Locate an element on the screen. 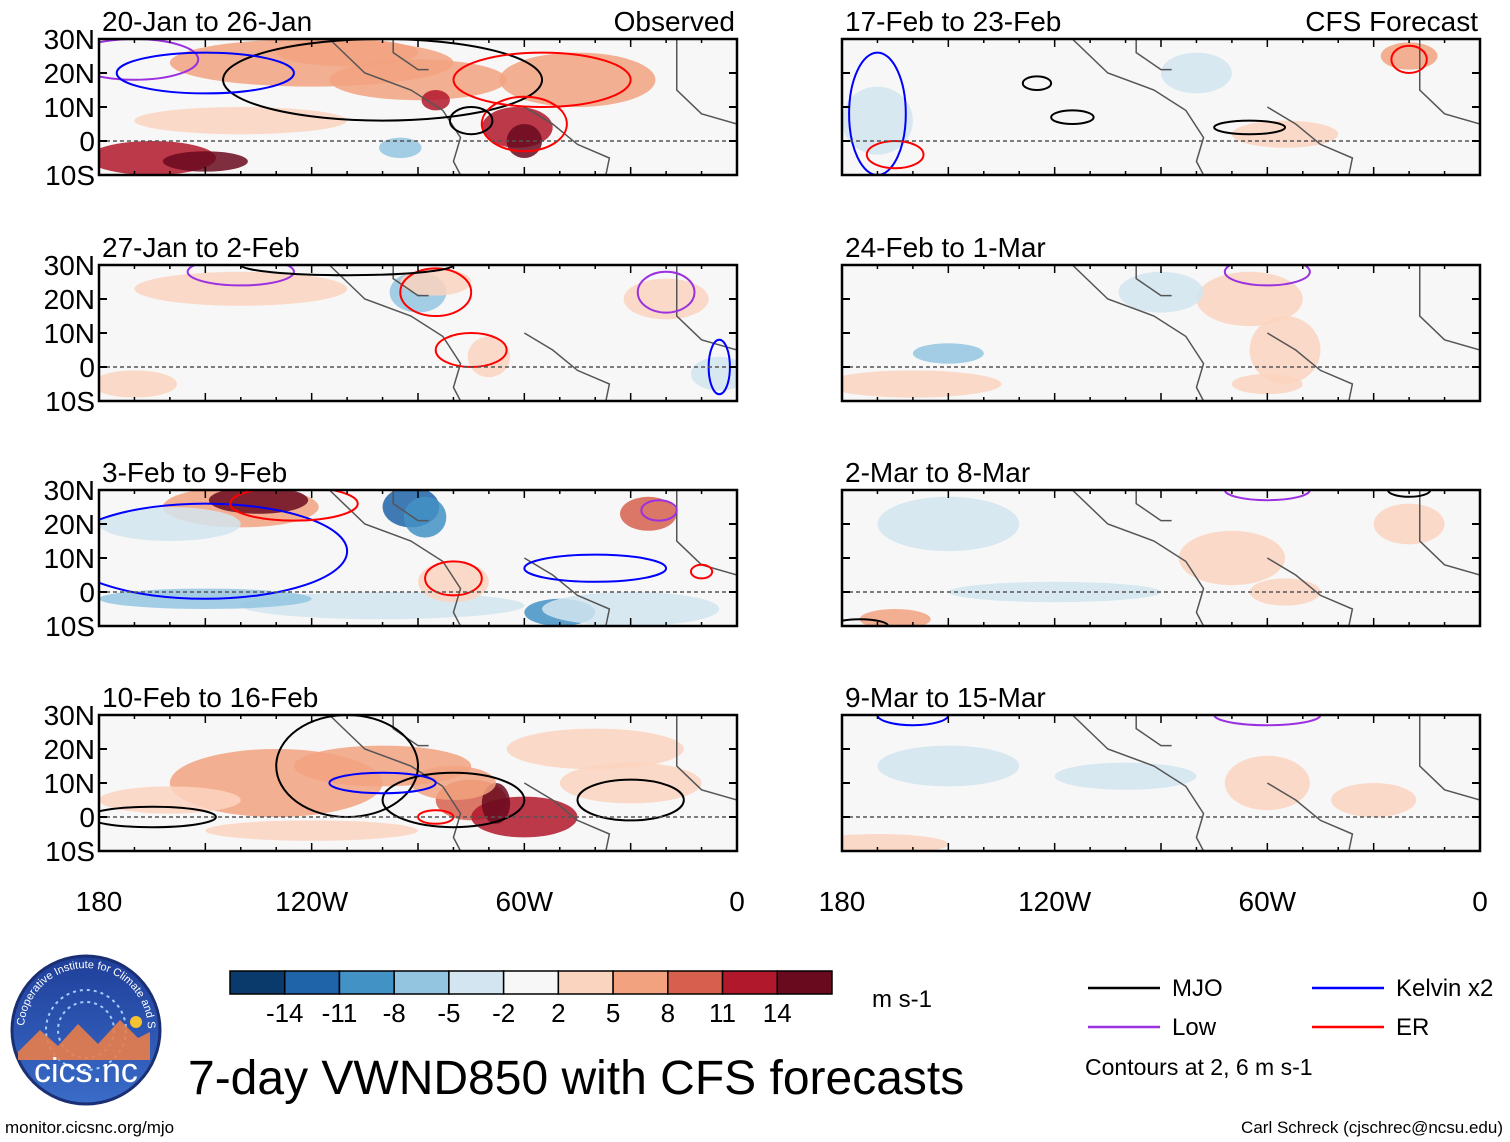  colorbar: -14 -11 -8 -5 -2 2 5 8 11 14 is located at coordinates (531, 999).